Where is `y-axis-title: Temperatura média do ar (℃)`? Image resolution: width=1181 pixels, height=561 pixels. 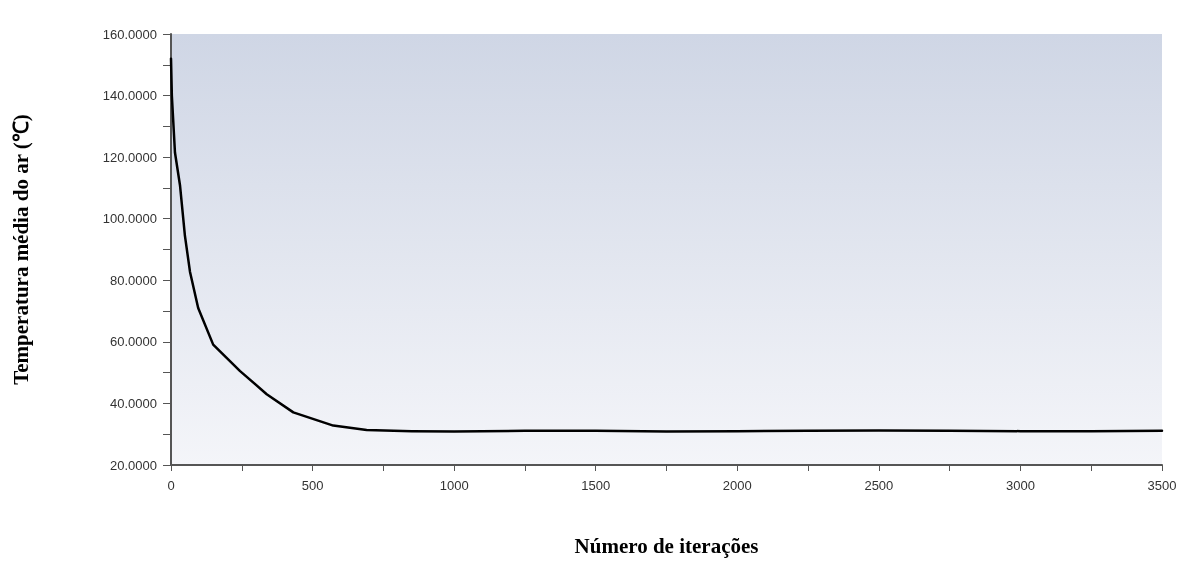
y-axis-title: Temperatura média do ar (℃) is located at coordinates (20, 249).